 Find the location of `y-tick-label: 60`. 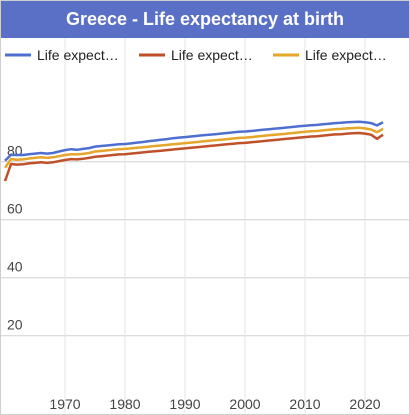

y-tick-label: 60 is located at coordinates (15, 209).